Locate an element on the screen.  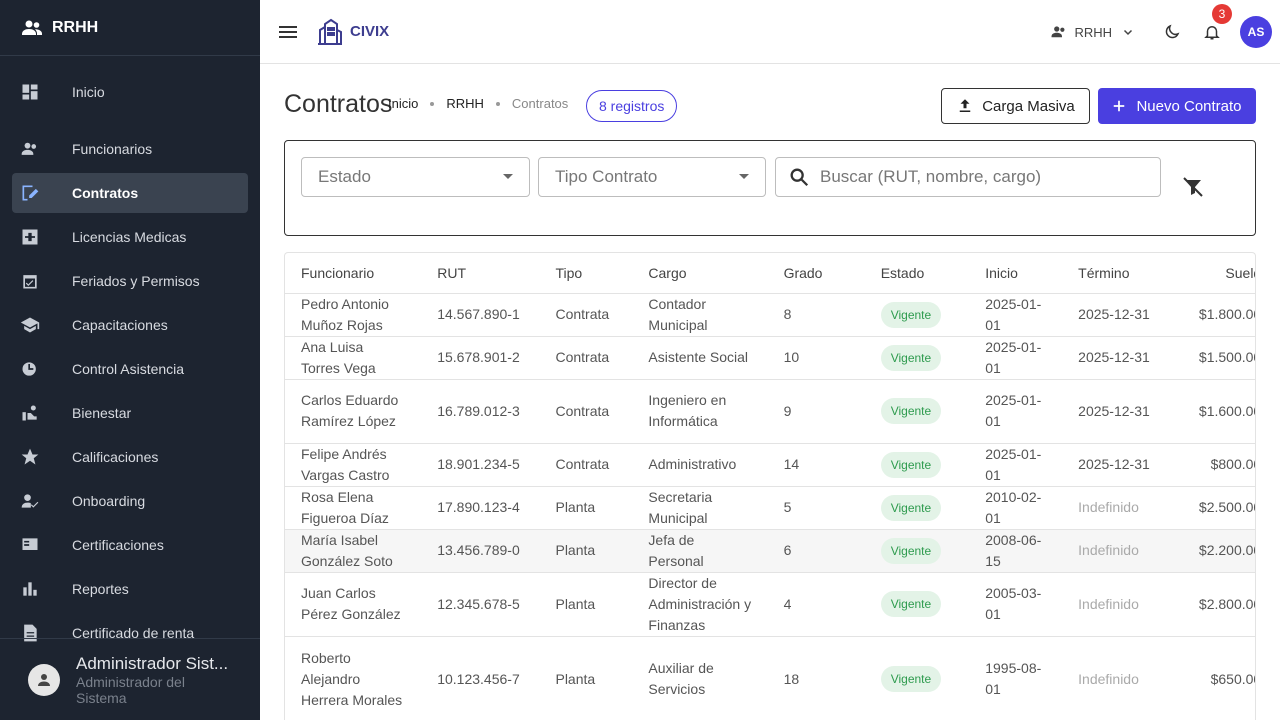
cell-termino: 2025-12-31 is located at coordinates (1116, 465).